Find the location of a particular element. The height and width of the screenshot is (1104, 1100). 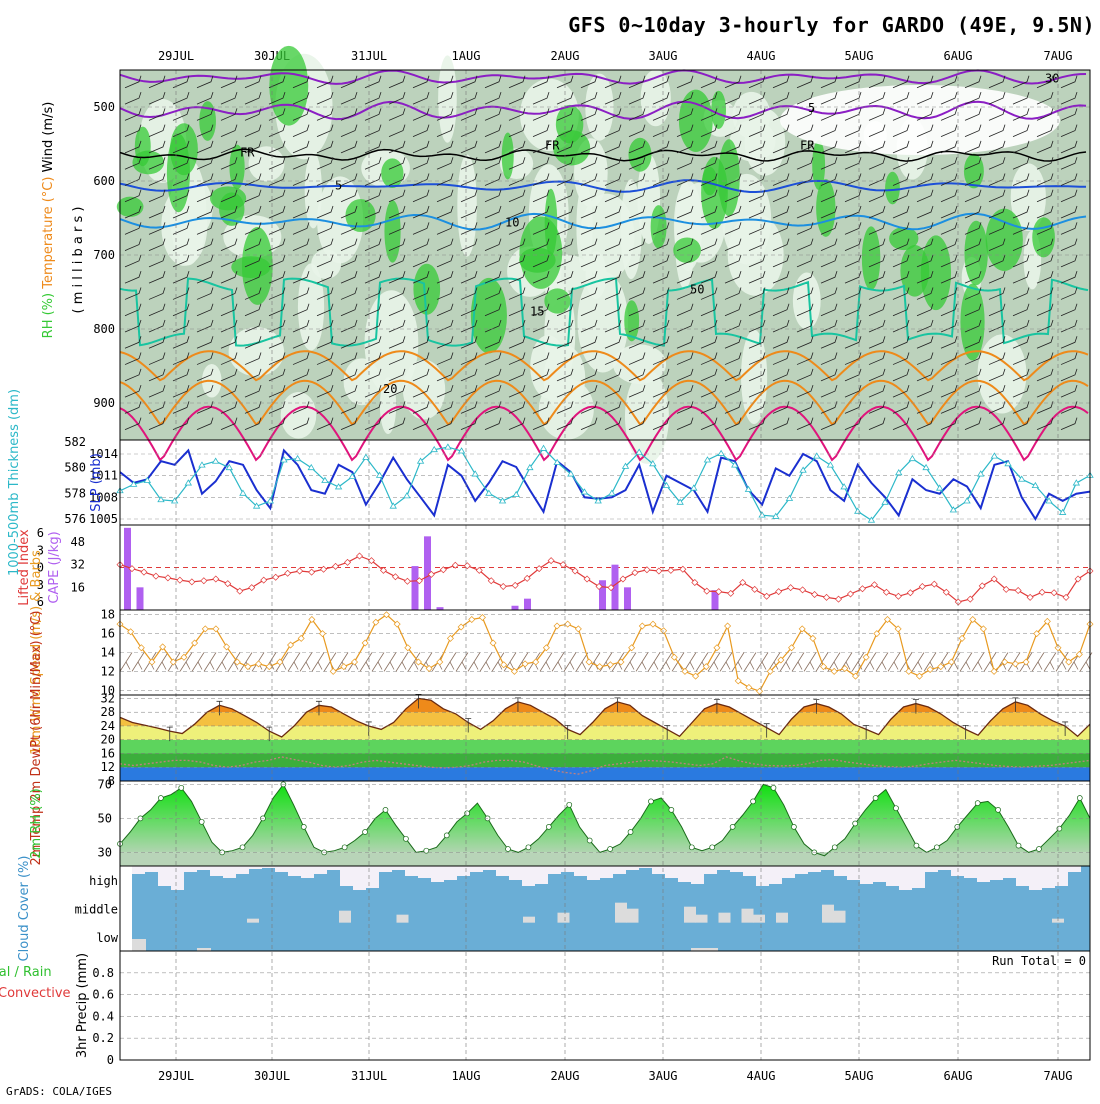

date-label-top: 6AUG is located at coordinates (958, 56).